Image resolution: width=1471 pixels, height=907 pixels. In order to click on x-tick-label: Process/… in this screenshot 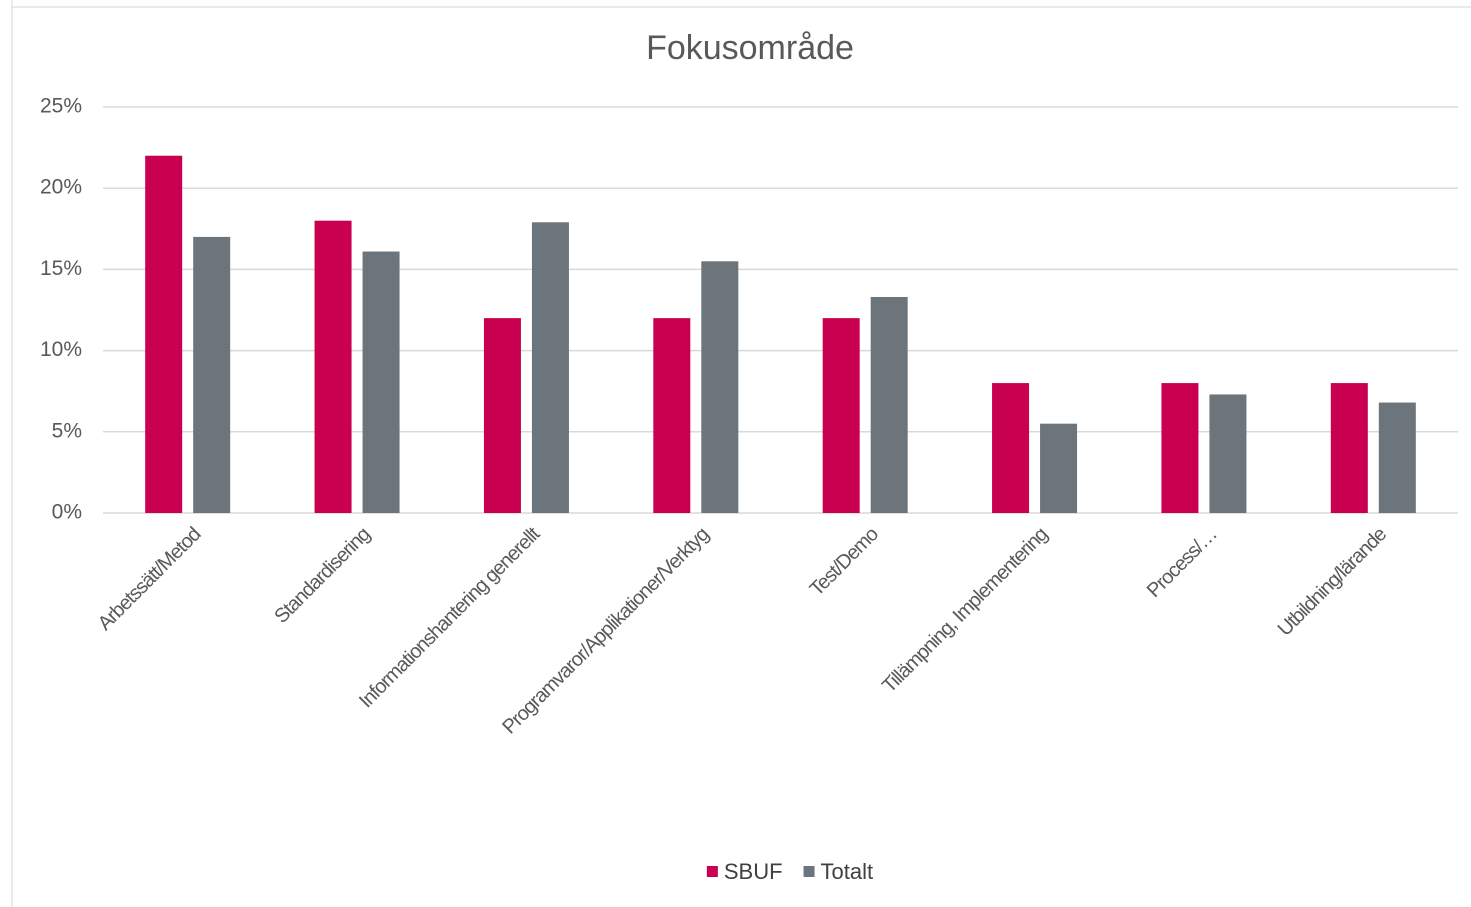, I will do `click(1182, 563)`.